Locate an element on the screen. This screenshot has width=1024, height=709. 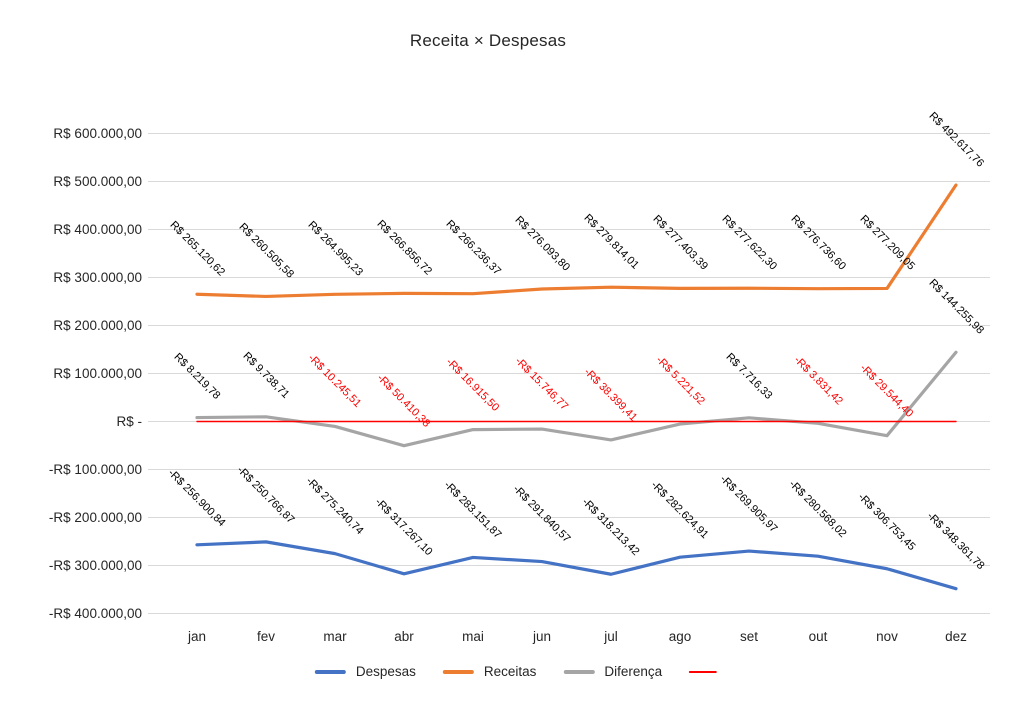
legend-item-zero-line is located at coordinates (703, 671).